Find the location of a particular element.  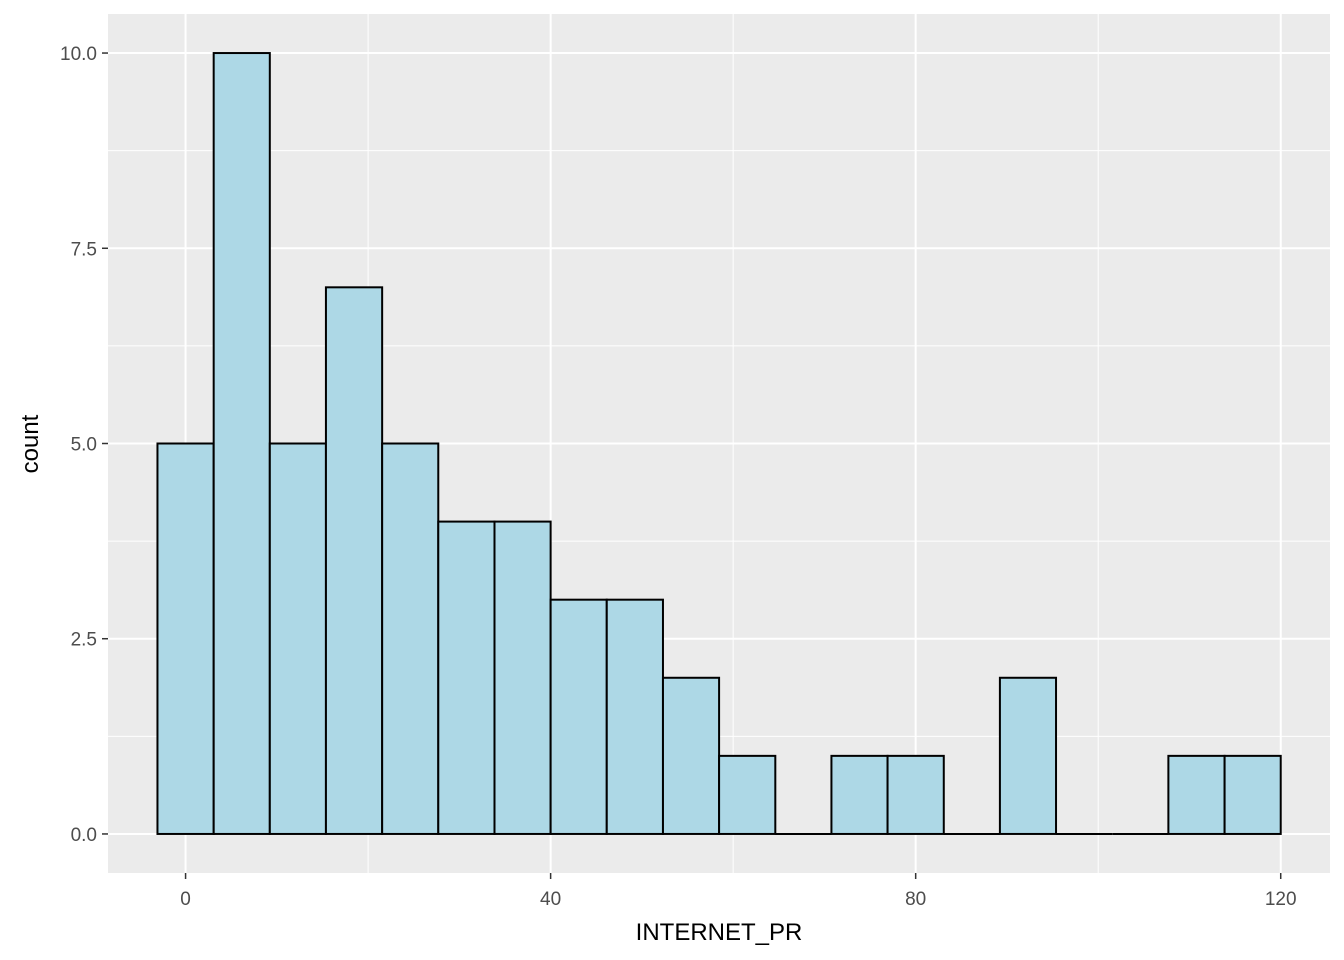

x-axis-tick-label: 40 is located at coordinates (550, 899).